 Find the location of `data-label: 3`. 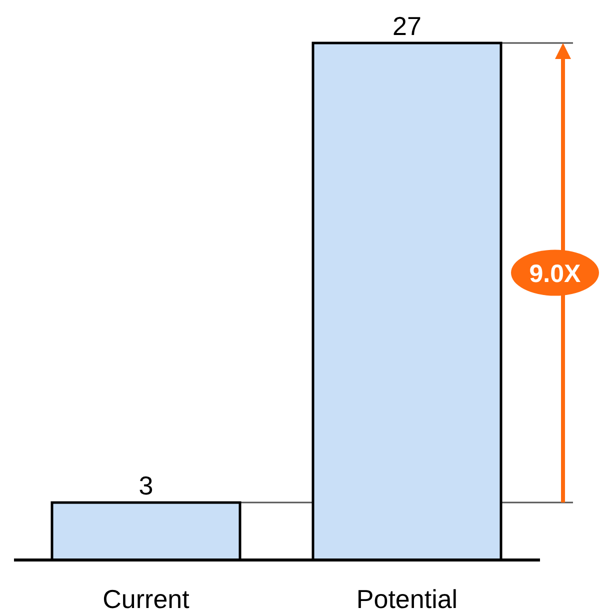

data-label: 3 is located at coordinates (146, 485).